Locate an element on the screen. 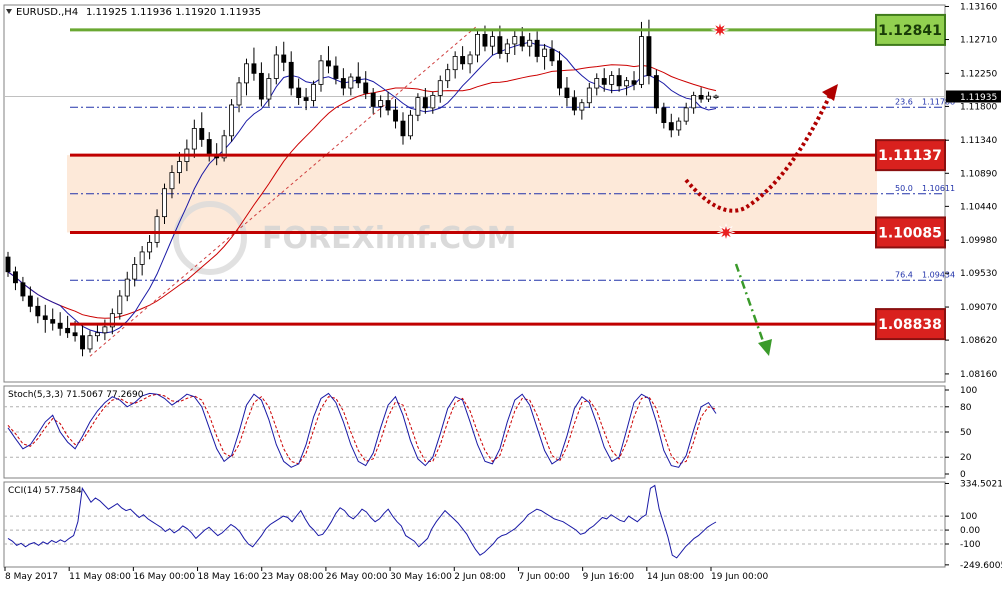  cci-pane-frame is located at coordinates (474, 524).